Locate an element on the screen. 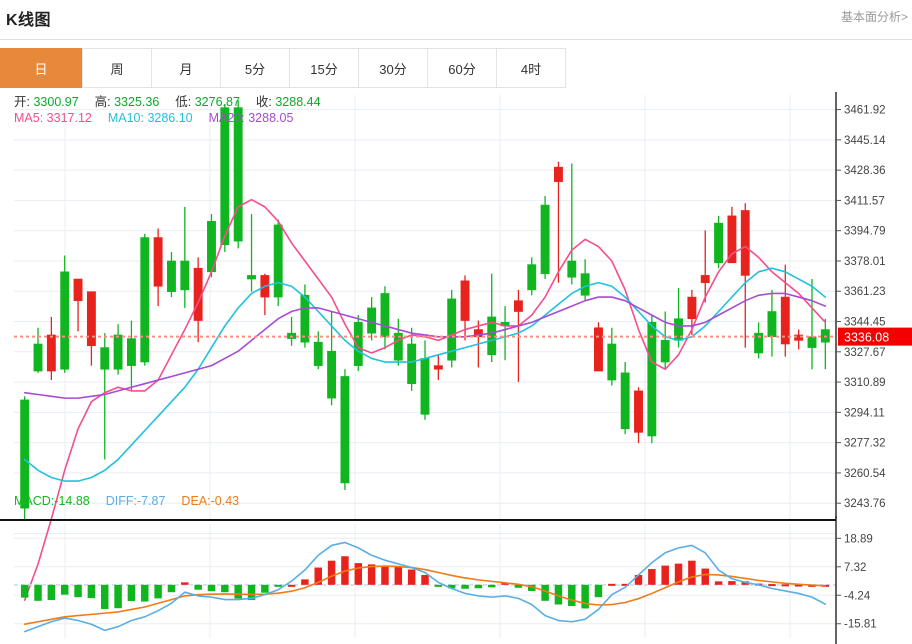 Image resolution: width=912 pixels, height=644 pixels. tab-label: 周 is located at coordinates (117, 69).